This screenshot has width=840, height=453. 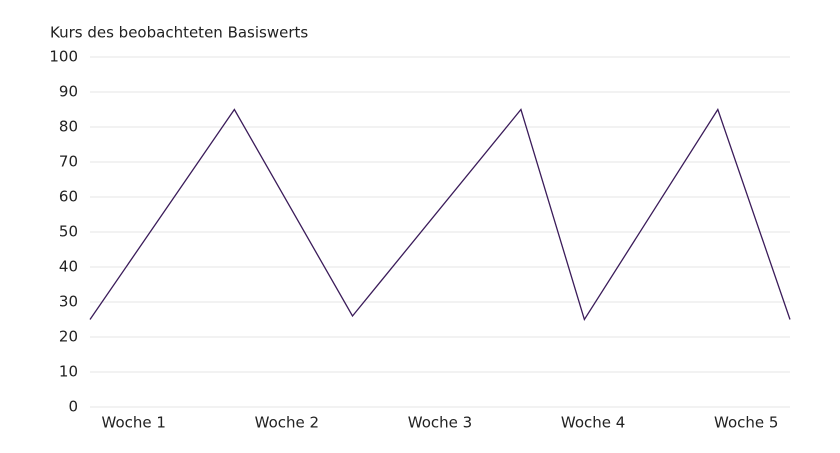 I want to click on y-tick-label: 30, so click(x=68, y=302).